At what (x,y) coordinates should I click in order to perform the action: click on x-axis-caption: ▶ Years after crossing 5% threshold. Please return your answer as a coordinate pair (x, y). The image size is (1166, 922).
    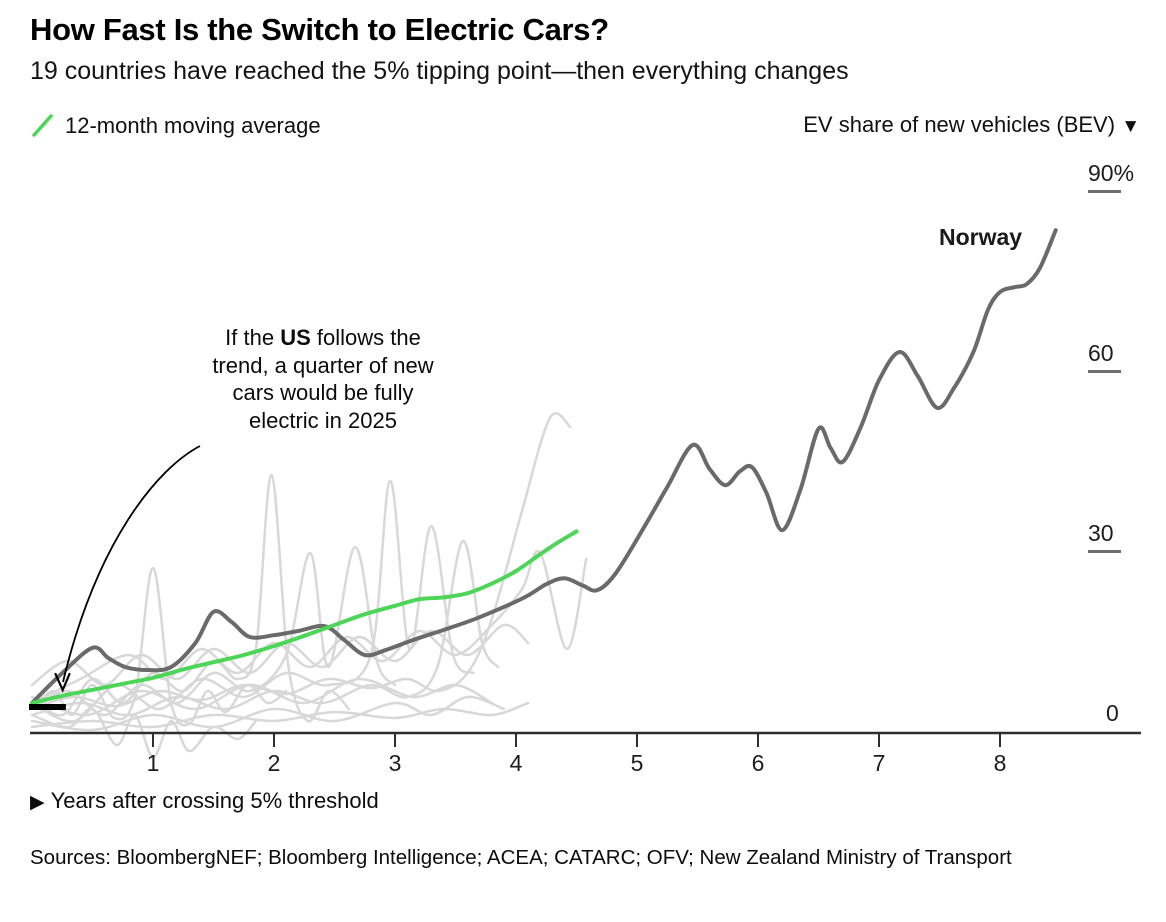
    Looking at the image, I should click on (204, 801).